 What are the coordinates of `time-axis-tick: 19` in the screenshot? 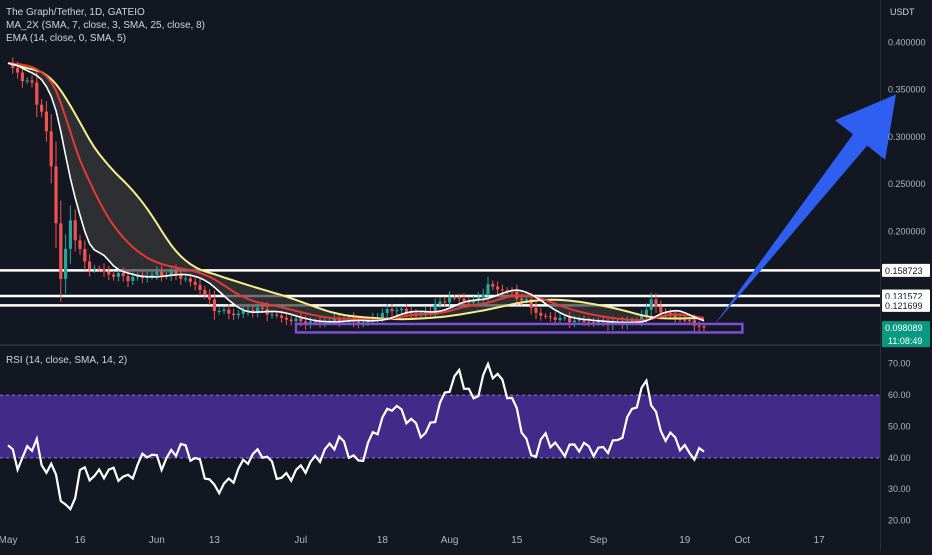 It's located at (685, 540).